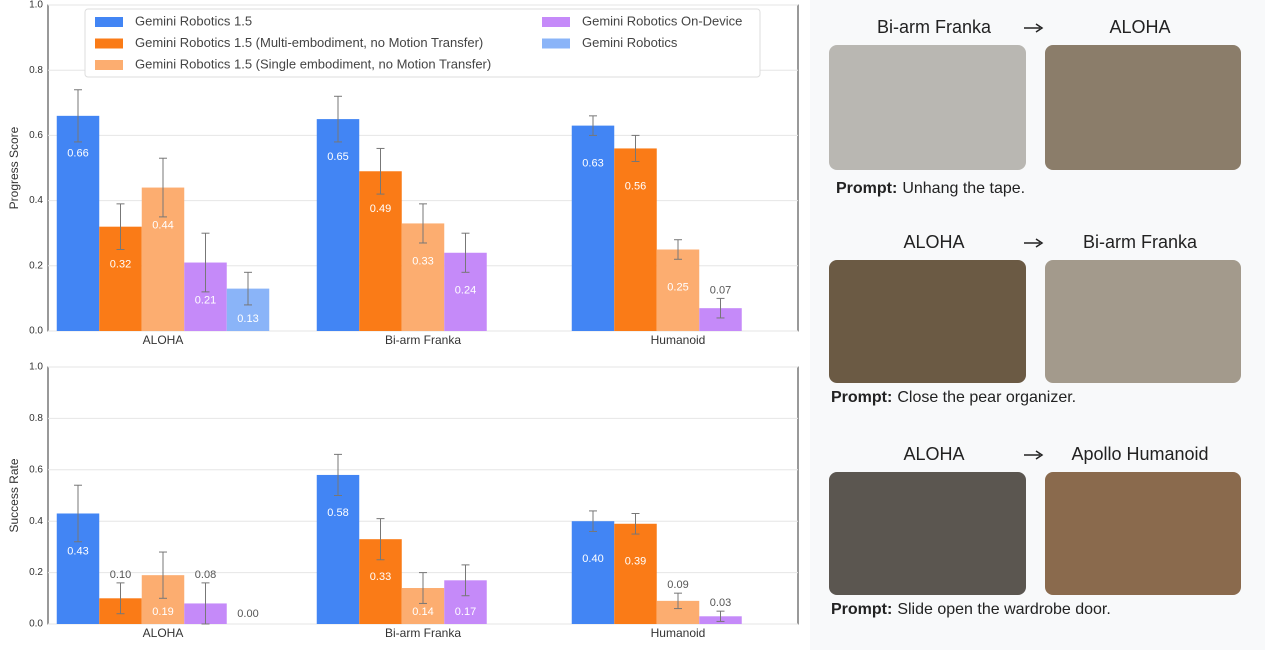 This screenshot has width=1265, height=650. Describe the element at coordinates (677, 585) in the screenshot. I see `value-label: 0.09` at that location.